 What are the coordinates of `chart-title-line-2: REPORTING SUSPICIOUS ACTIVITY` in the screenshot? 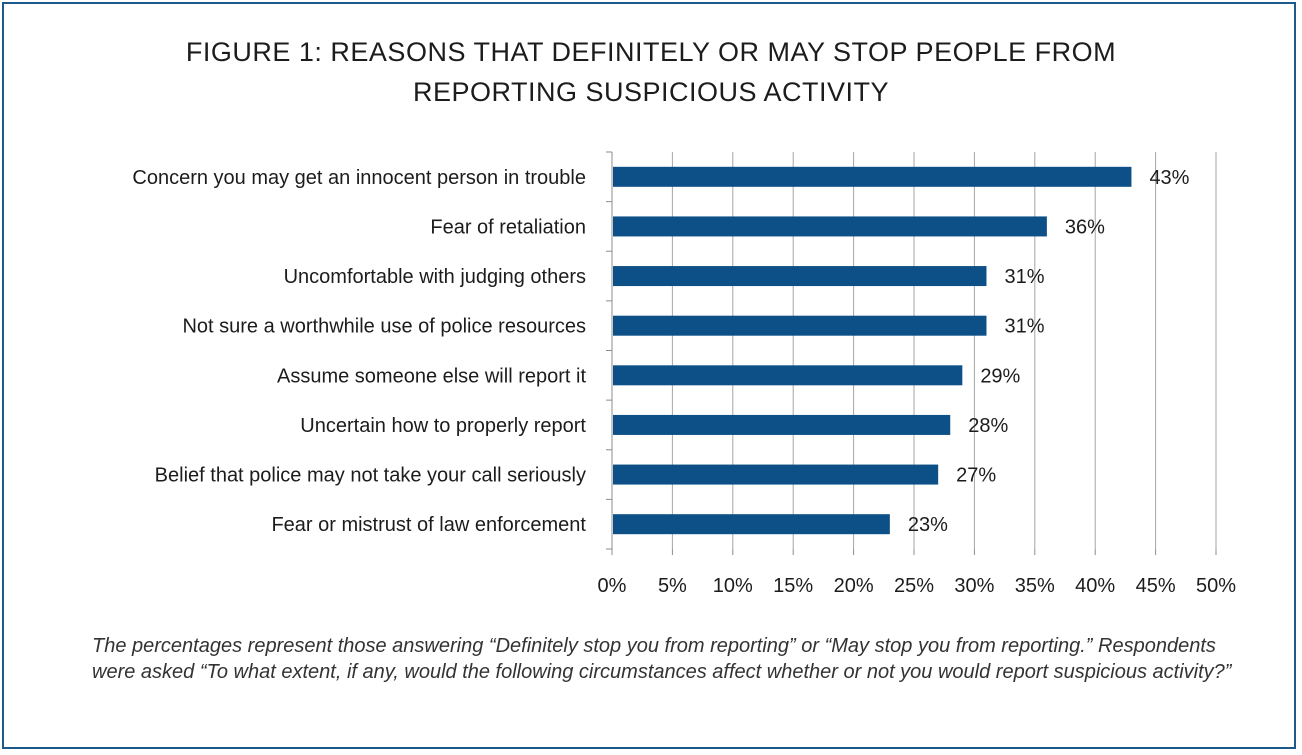 It's located at (651, 92).